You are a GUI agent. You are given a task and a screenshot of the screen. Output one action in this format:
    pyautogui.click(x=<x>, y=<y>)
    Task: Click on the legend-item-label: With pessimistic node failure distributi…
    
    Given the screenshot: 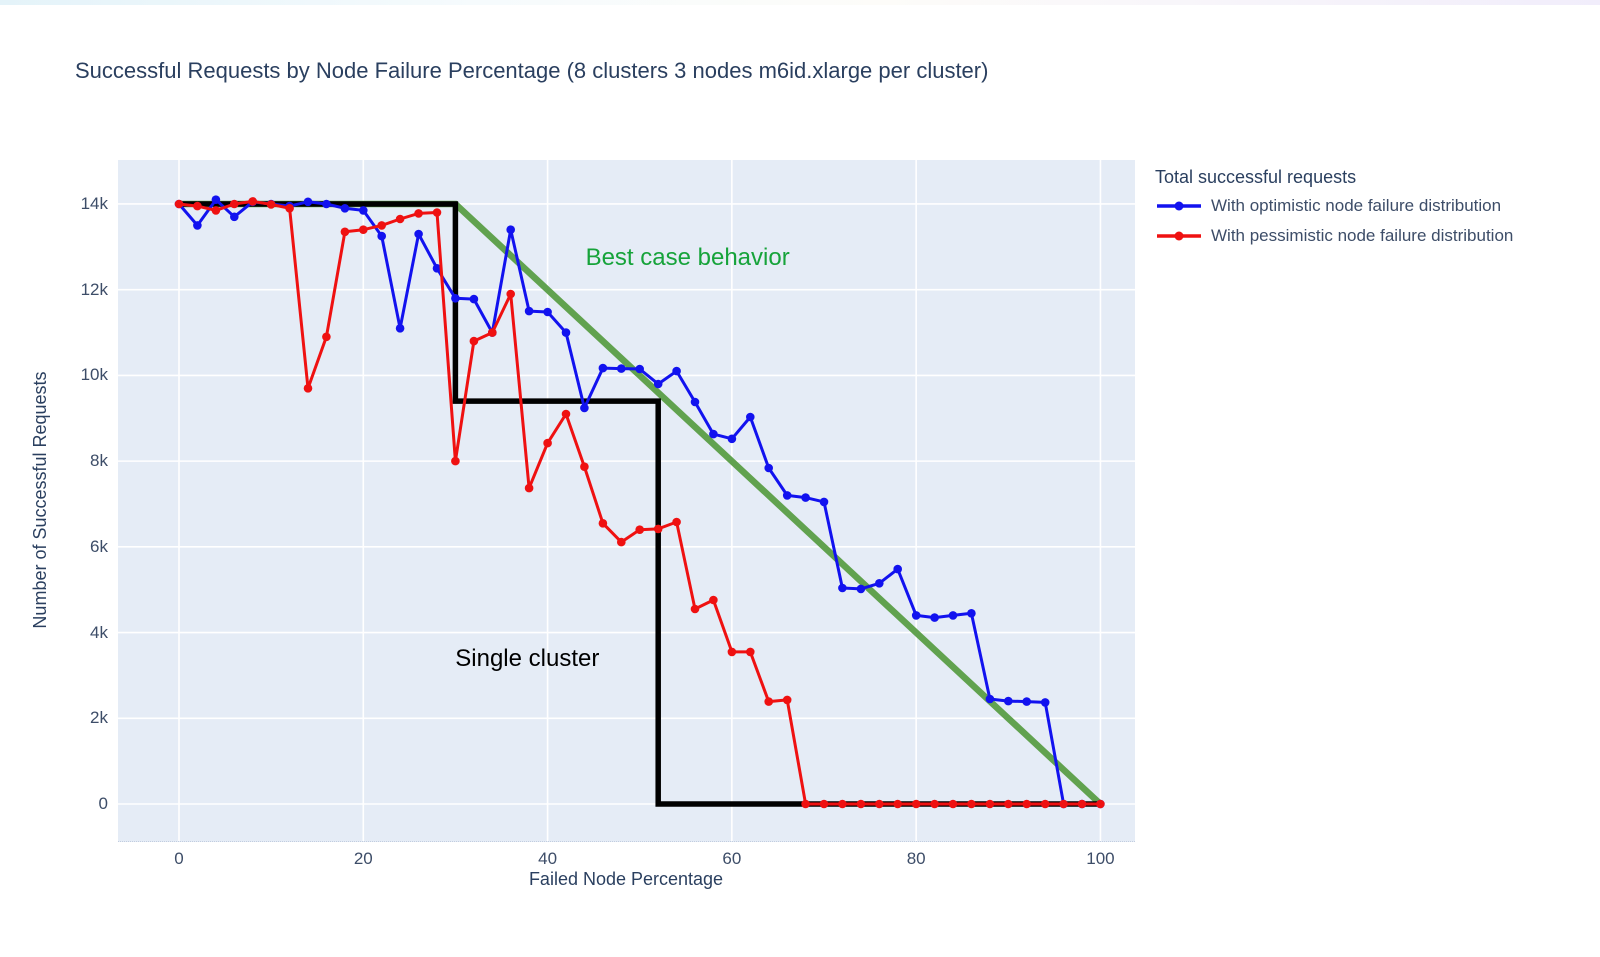 What is the action you would take?
    pyautogui.click(x=1362, y=235)
    